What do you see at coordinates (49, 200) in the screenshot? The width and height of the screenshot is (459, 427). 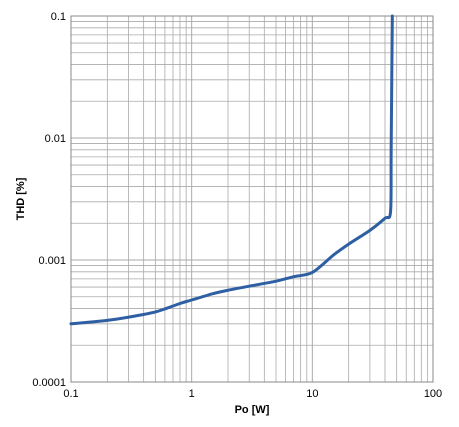 I see `y-tick-labels: 0.1 0.01 0.001 0.0001` at bounding box center [49, 200].